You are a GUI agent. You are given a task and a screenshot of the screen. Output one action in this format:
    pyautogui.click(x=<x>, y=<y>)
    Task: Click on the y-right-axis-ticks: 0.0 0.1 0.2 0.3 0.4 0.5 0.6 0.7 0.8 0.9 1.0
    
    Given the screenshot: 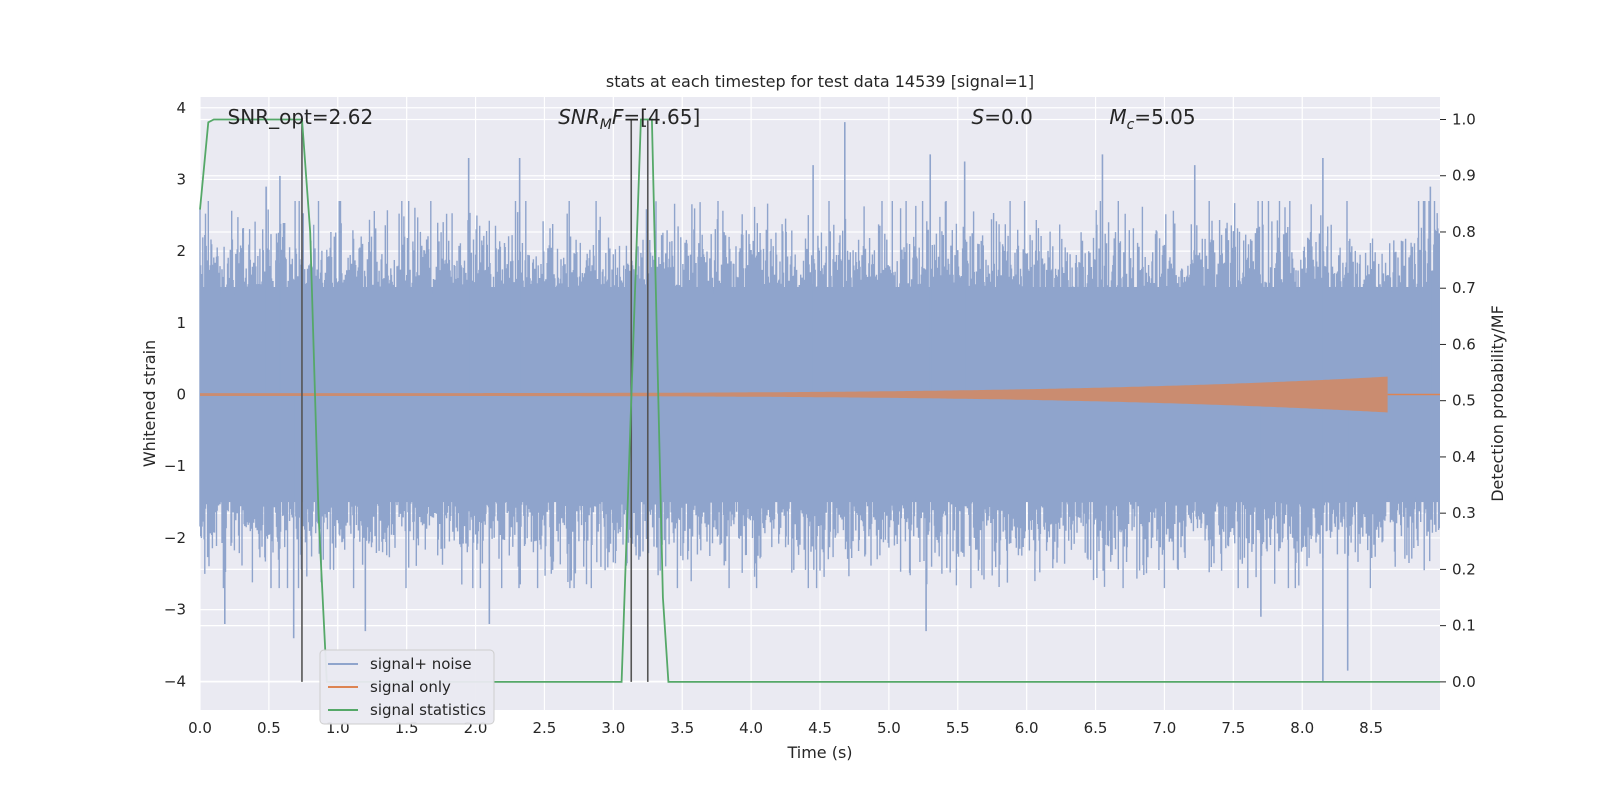 What is the action you would take?
    pyautogui.click(x=1458, y=400)
    